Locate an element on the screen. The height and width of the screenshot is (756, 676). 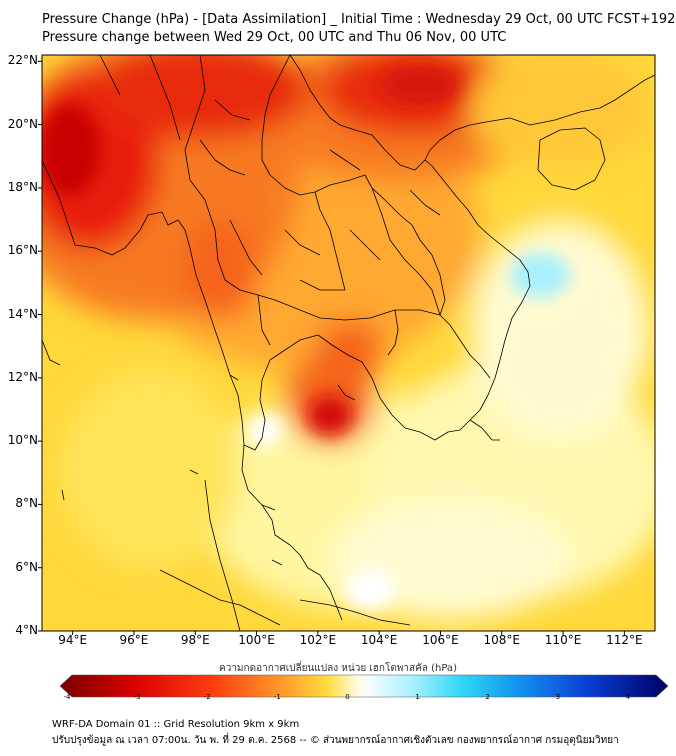
colorbar-tick-label: -3 is located at coordinates (137, 697).